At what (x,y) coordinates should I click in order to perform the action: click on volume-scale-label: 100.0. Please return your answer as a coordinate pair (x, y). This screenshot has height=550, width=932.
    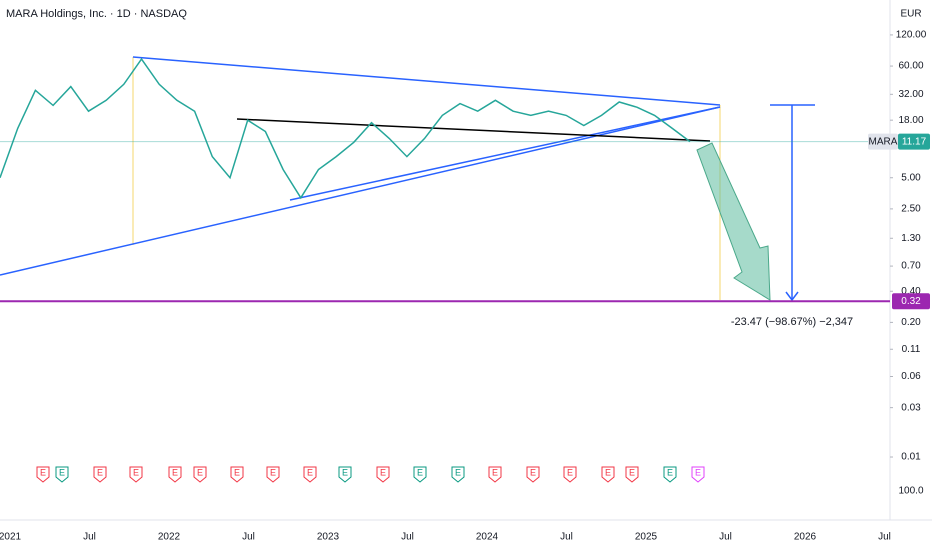
    Looking at the image, I should click on (910, 491).